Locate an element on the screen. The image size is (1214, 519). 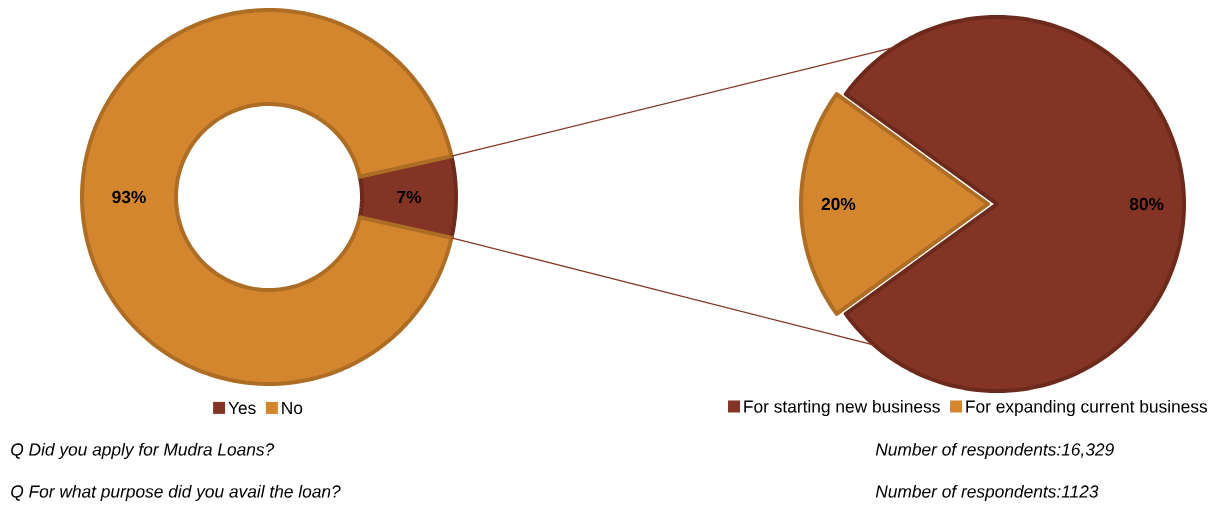
legend-label: No is located at coordinates (292, 408).